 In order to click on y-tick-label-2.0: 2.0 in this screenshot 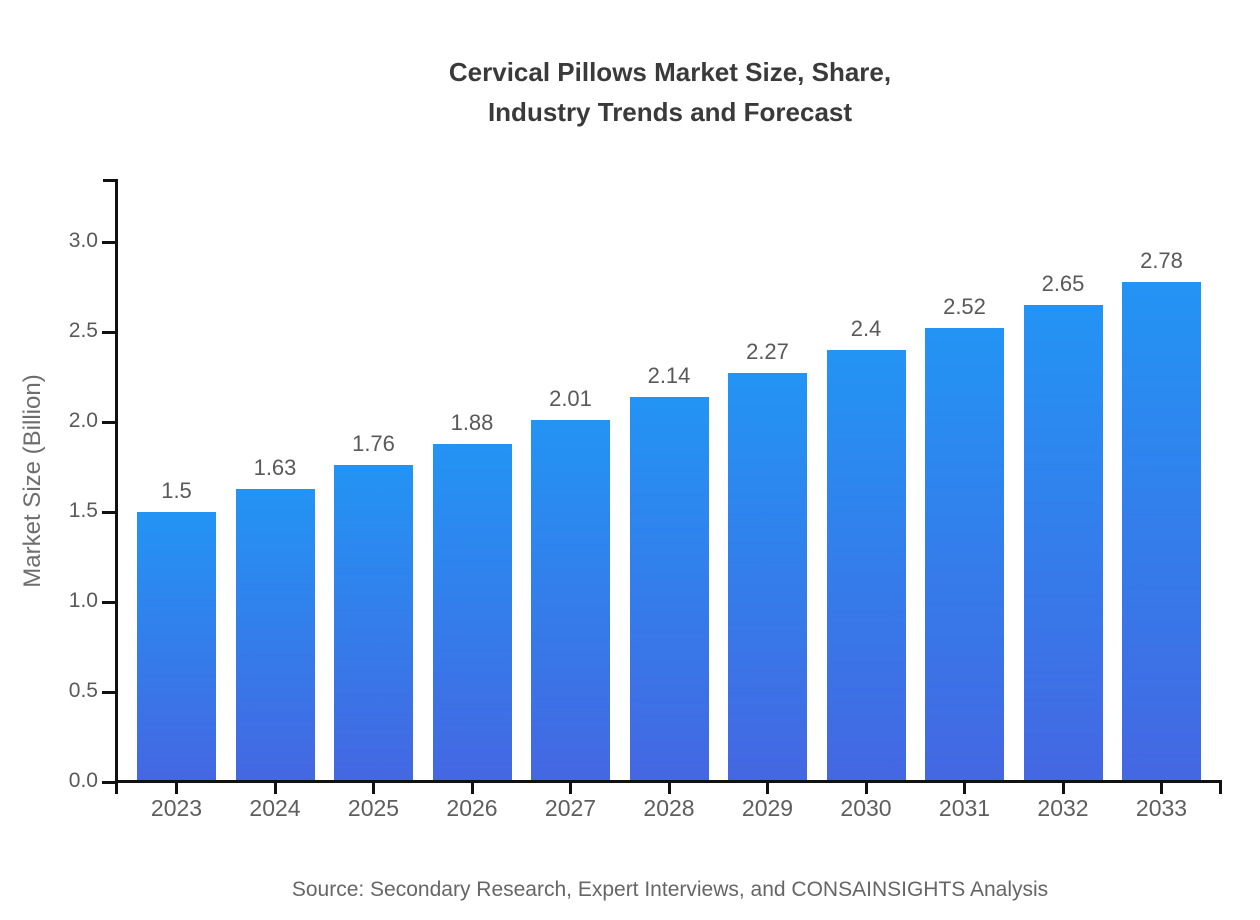, I will do `click(83, 420)`.